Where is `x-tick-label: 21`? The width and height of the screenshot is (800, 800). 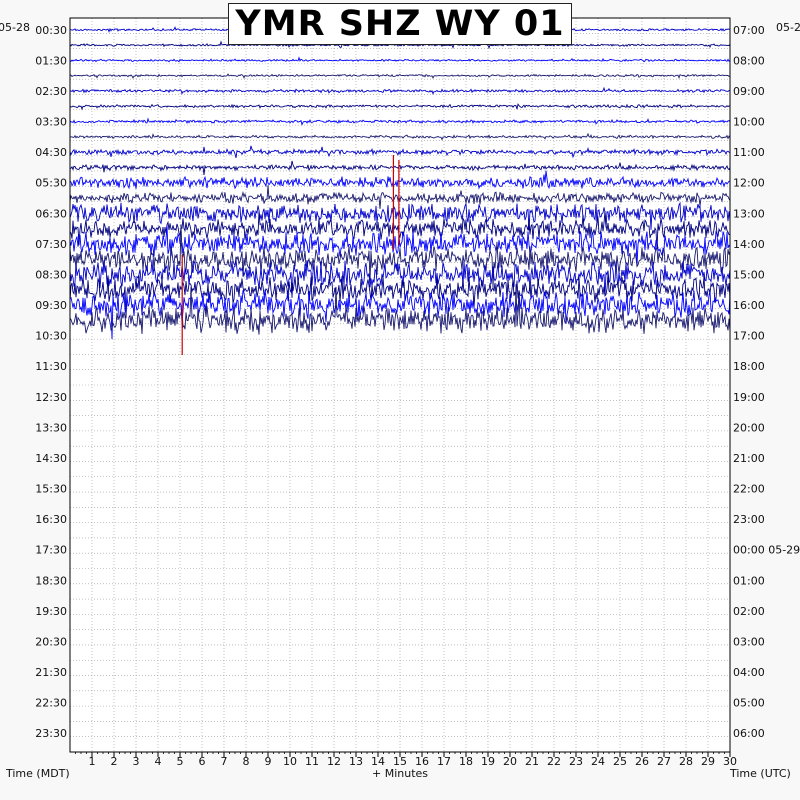 x-tick-label: 21 is located at coordinates (532, 761).